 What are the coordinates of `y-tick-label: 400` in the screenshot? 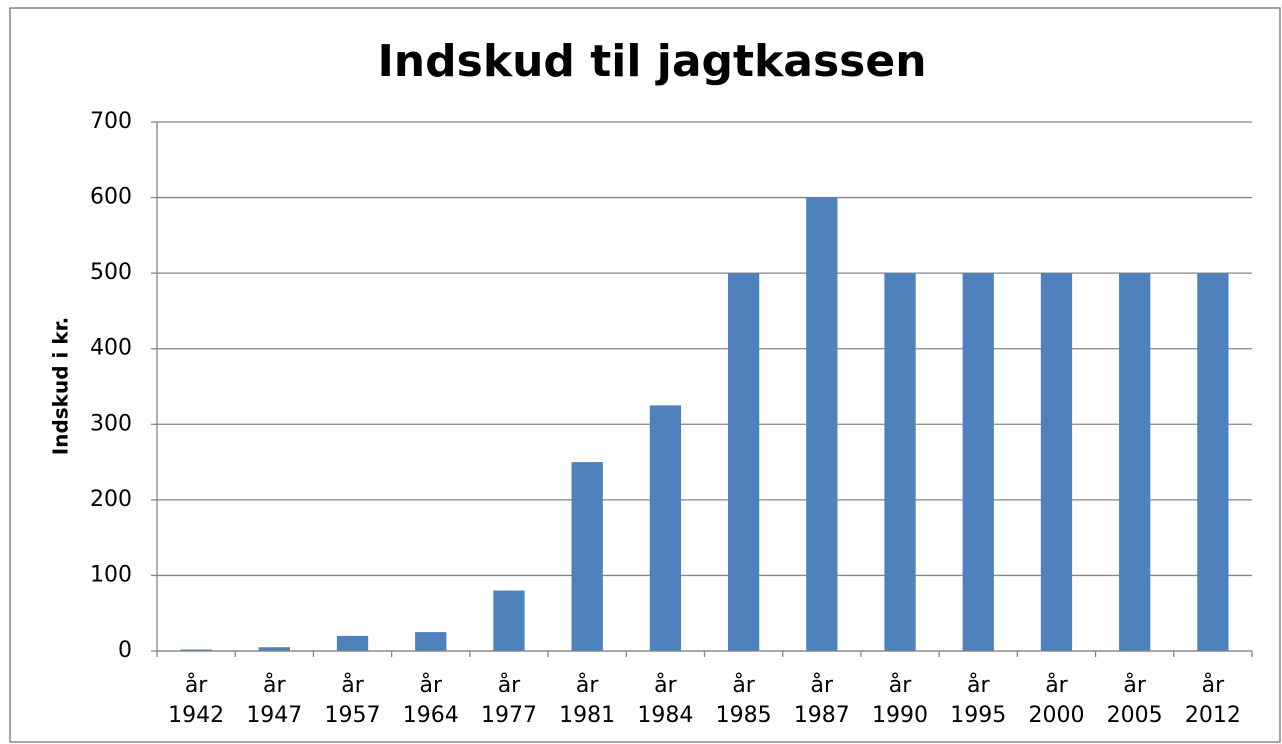 It's located at (111, 348).